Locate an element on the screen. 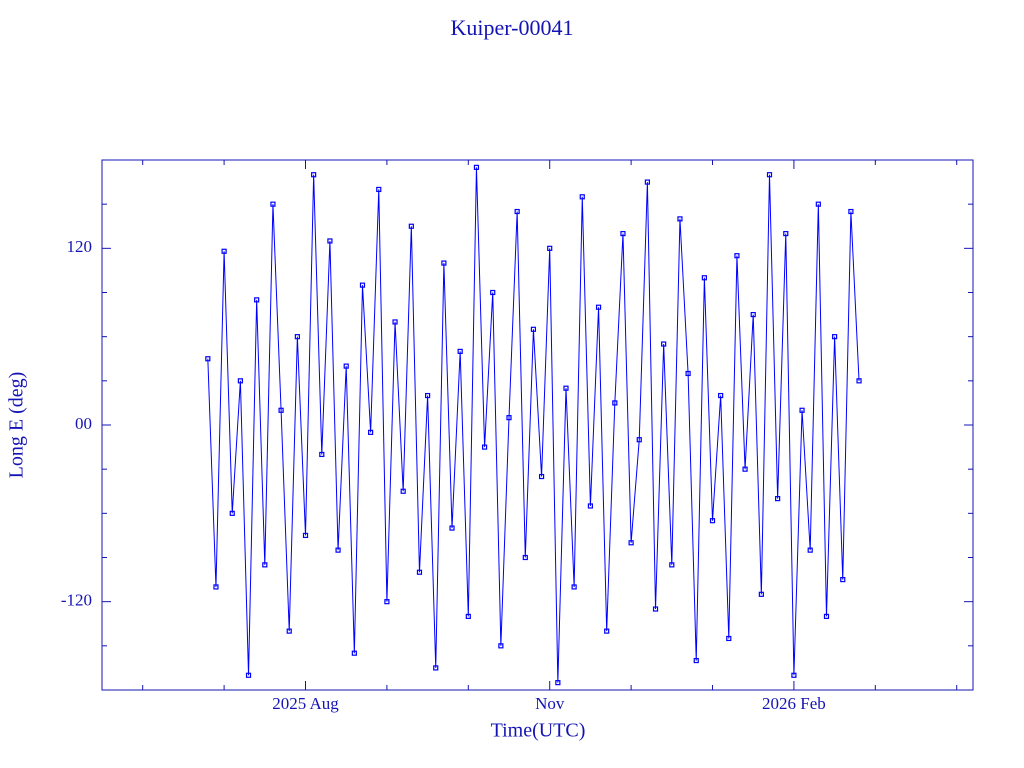 This screenshot has width=1024, height=768. y-axis-title: Long E (deg) is located at coordinates (17, 425).